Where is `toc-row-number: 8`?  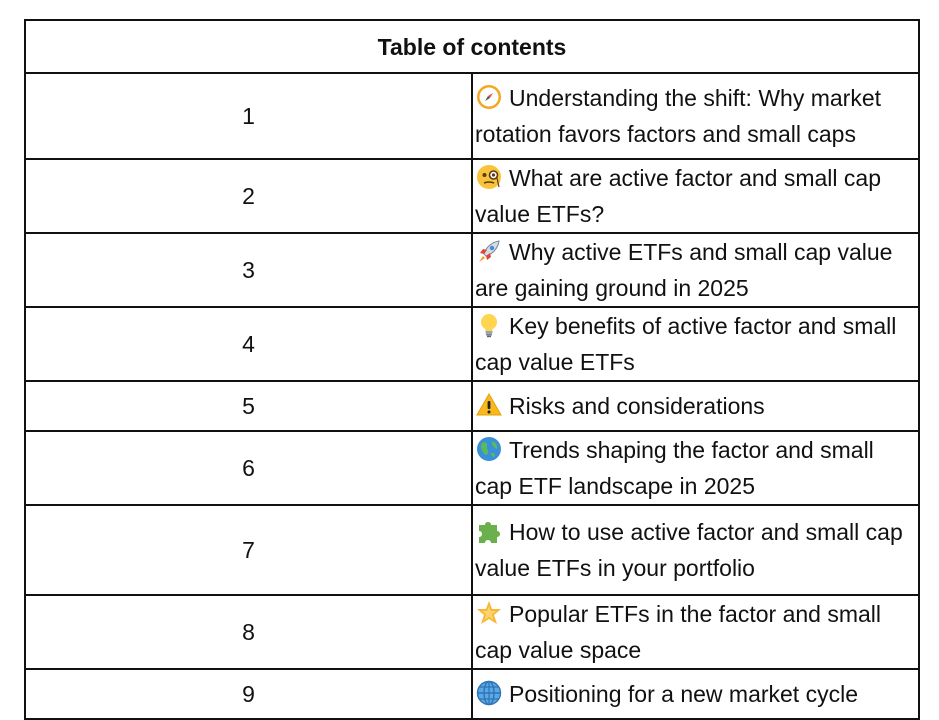
toc-row-number: 8 is located at coordinates (248, 632).